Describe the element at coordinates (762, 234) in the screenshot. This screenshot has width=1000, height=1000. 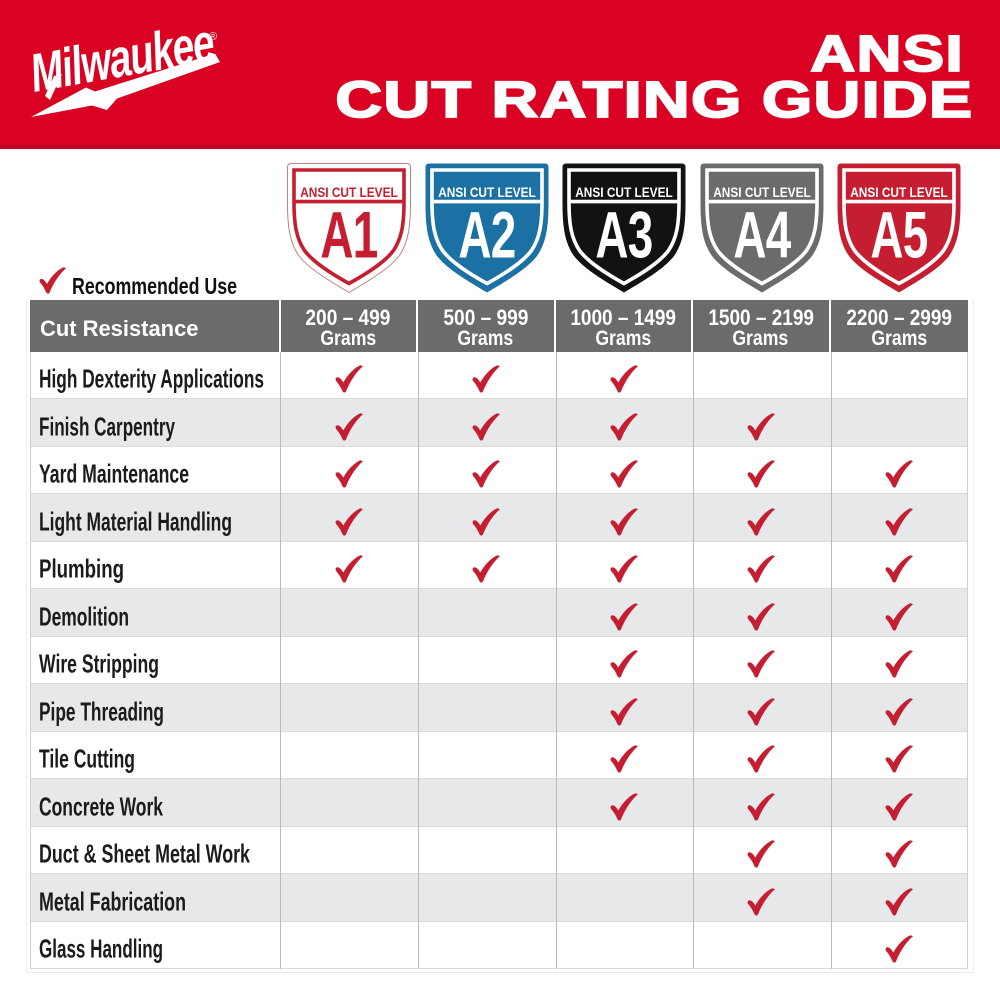
I see `svg-text: A4` at that location.